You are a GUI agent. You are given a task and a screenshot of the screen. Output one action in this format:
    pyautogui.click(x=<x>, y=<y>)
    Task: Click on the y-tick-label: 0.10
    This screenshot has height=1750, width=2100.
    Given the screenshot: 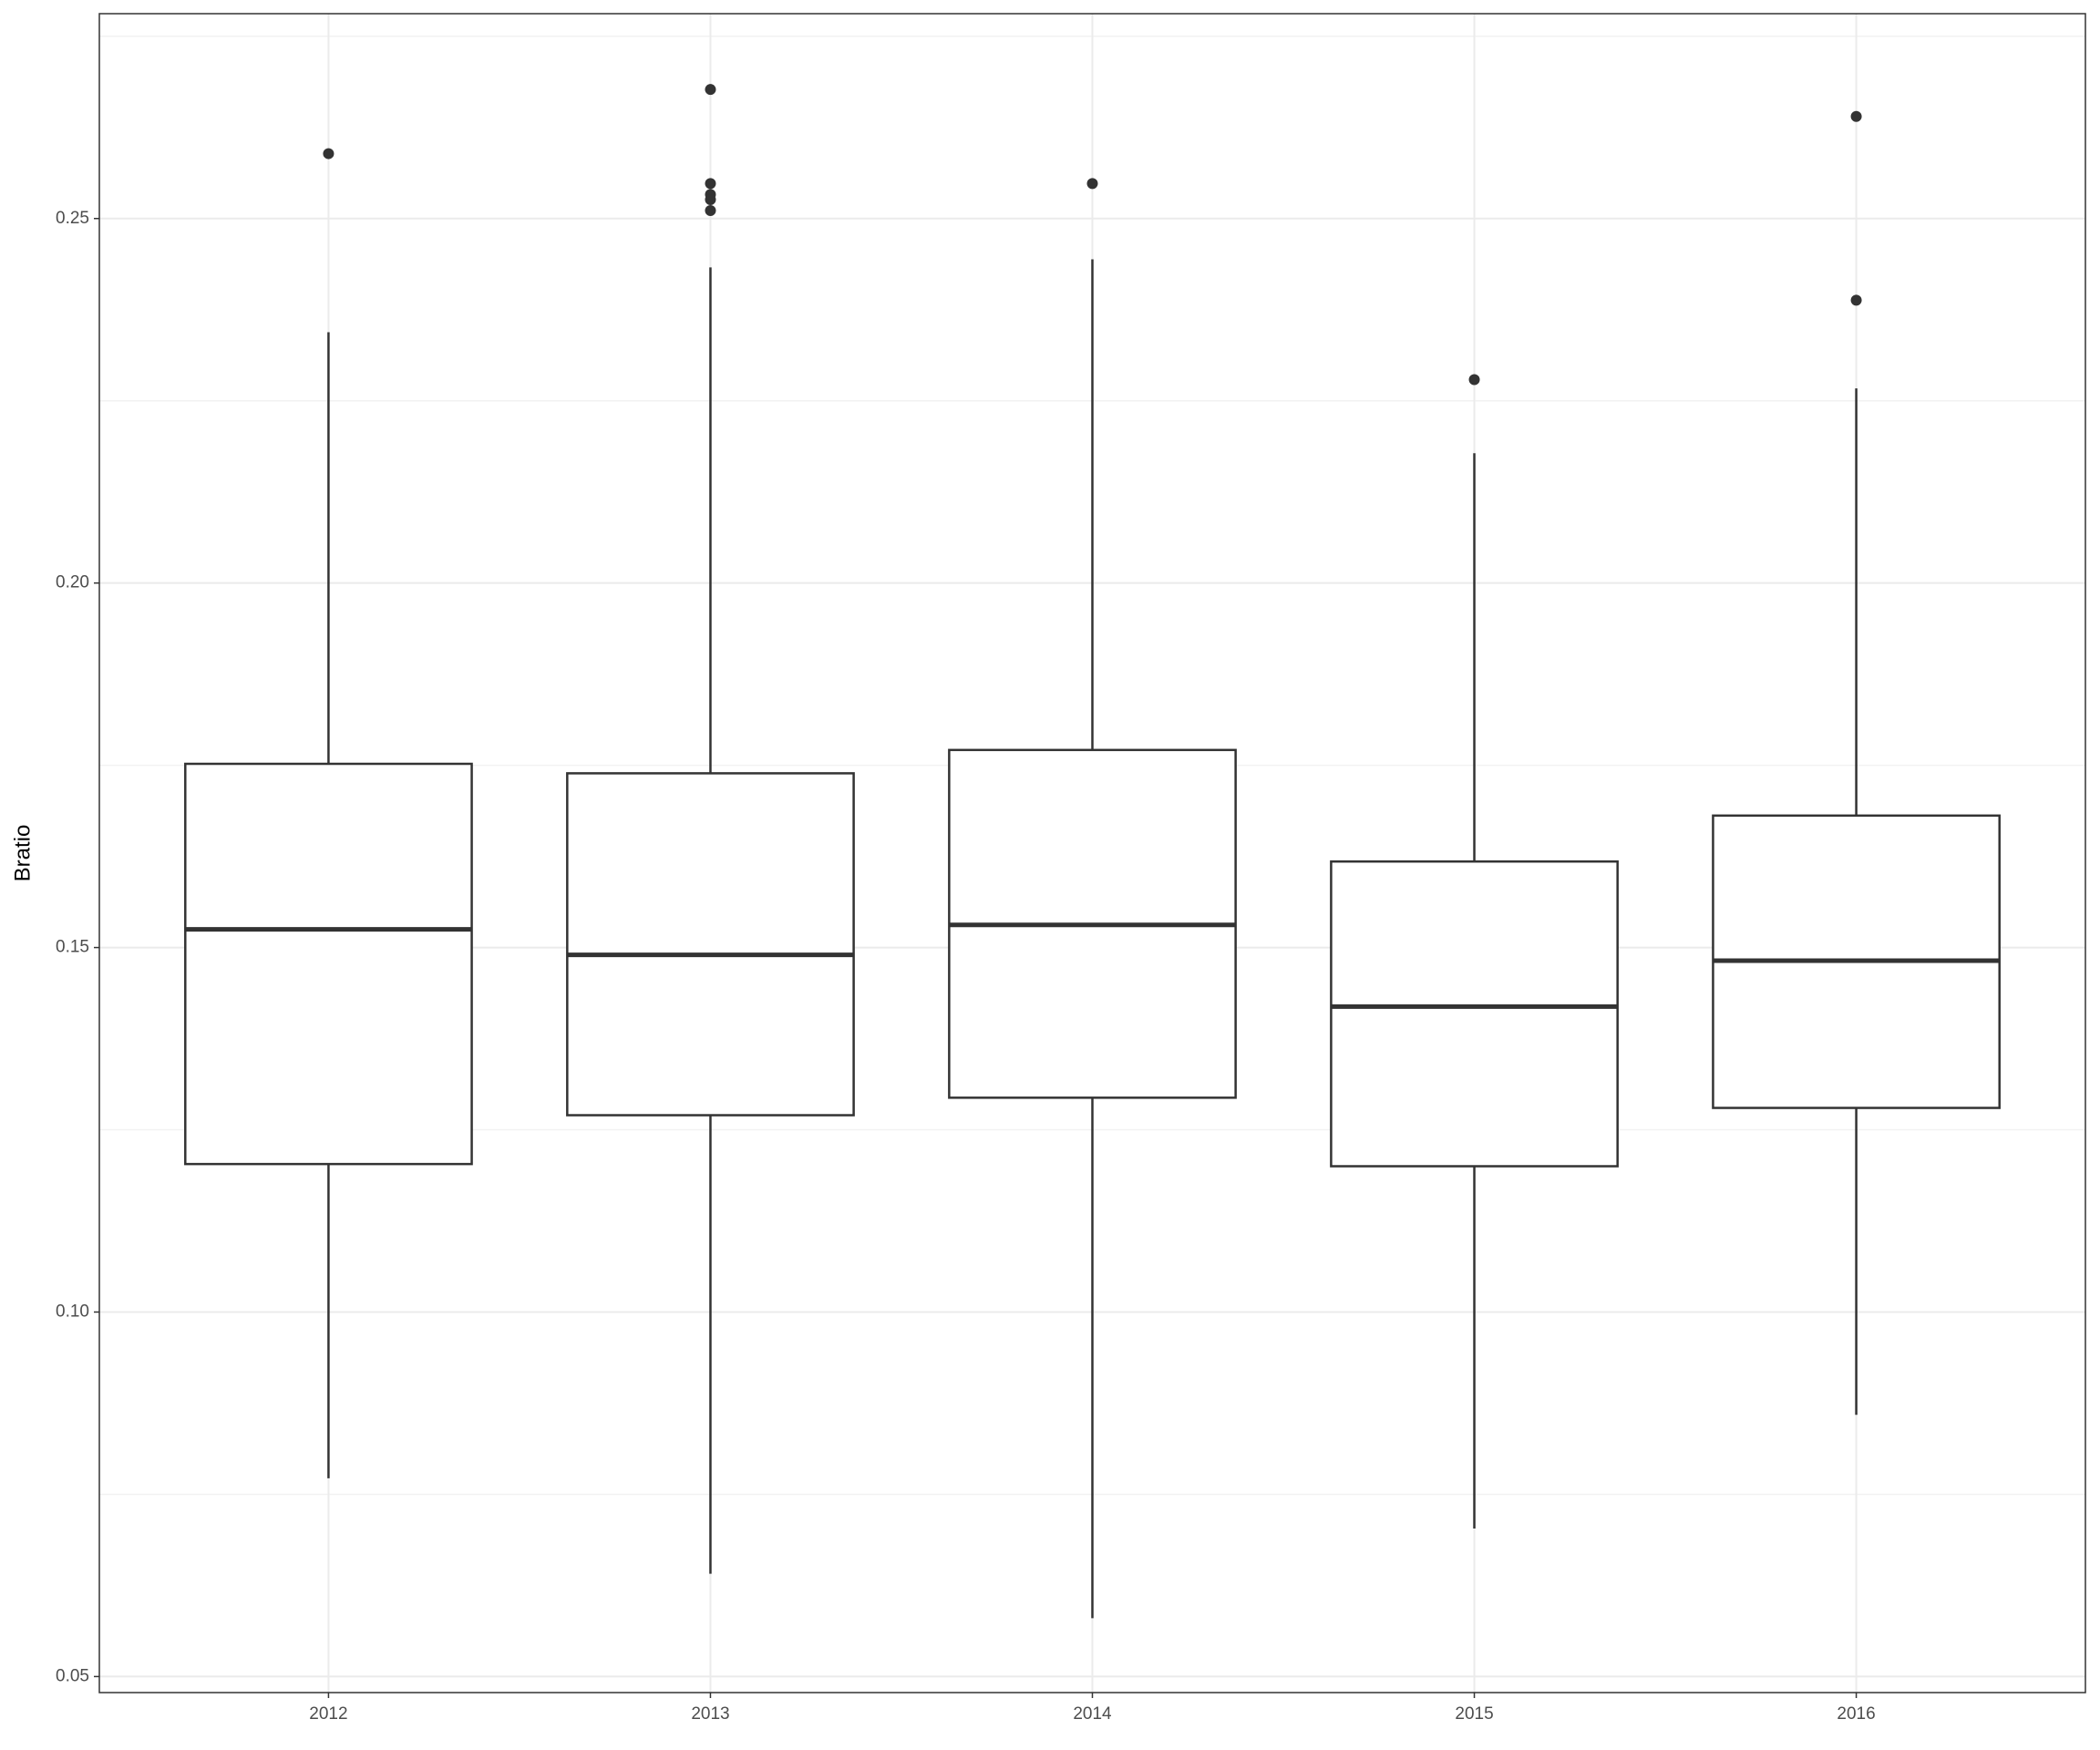 What is the action you would take?
    pyautogui.click(x=72, y=1312)
    